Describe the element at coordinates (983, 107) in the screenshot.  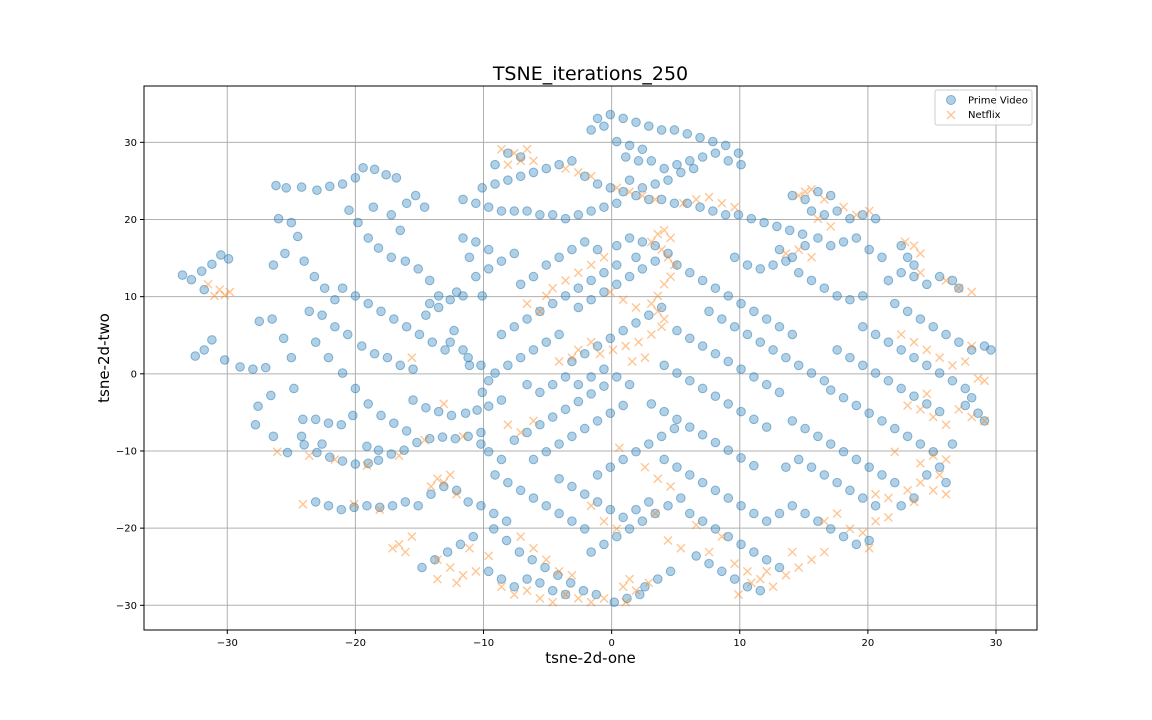
I see `legend: Prime Video Netflix` at that location.